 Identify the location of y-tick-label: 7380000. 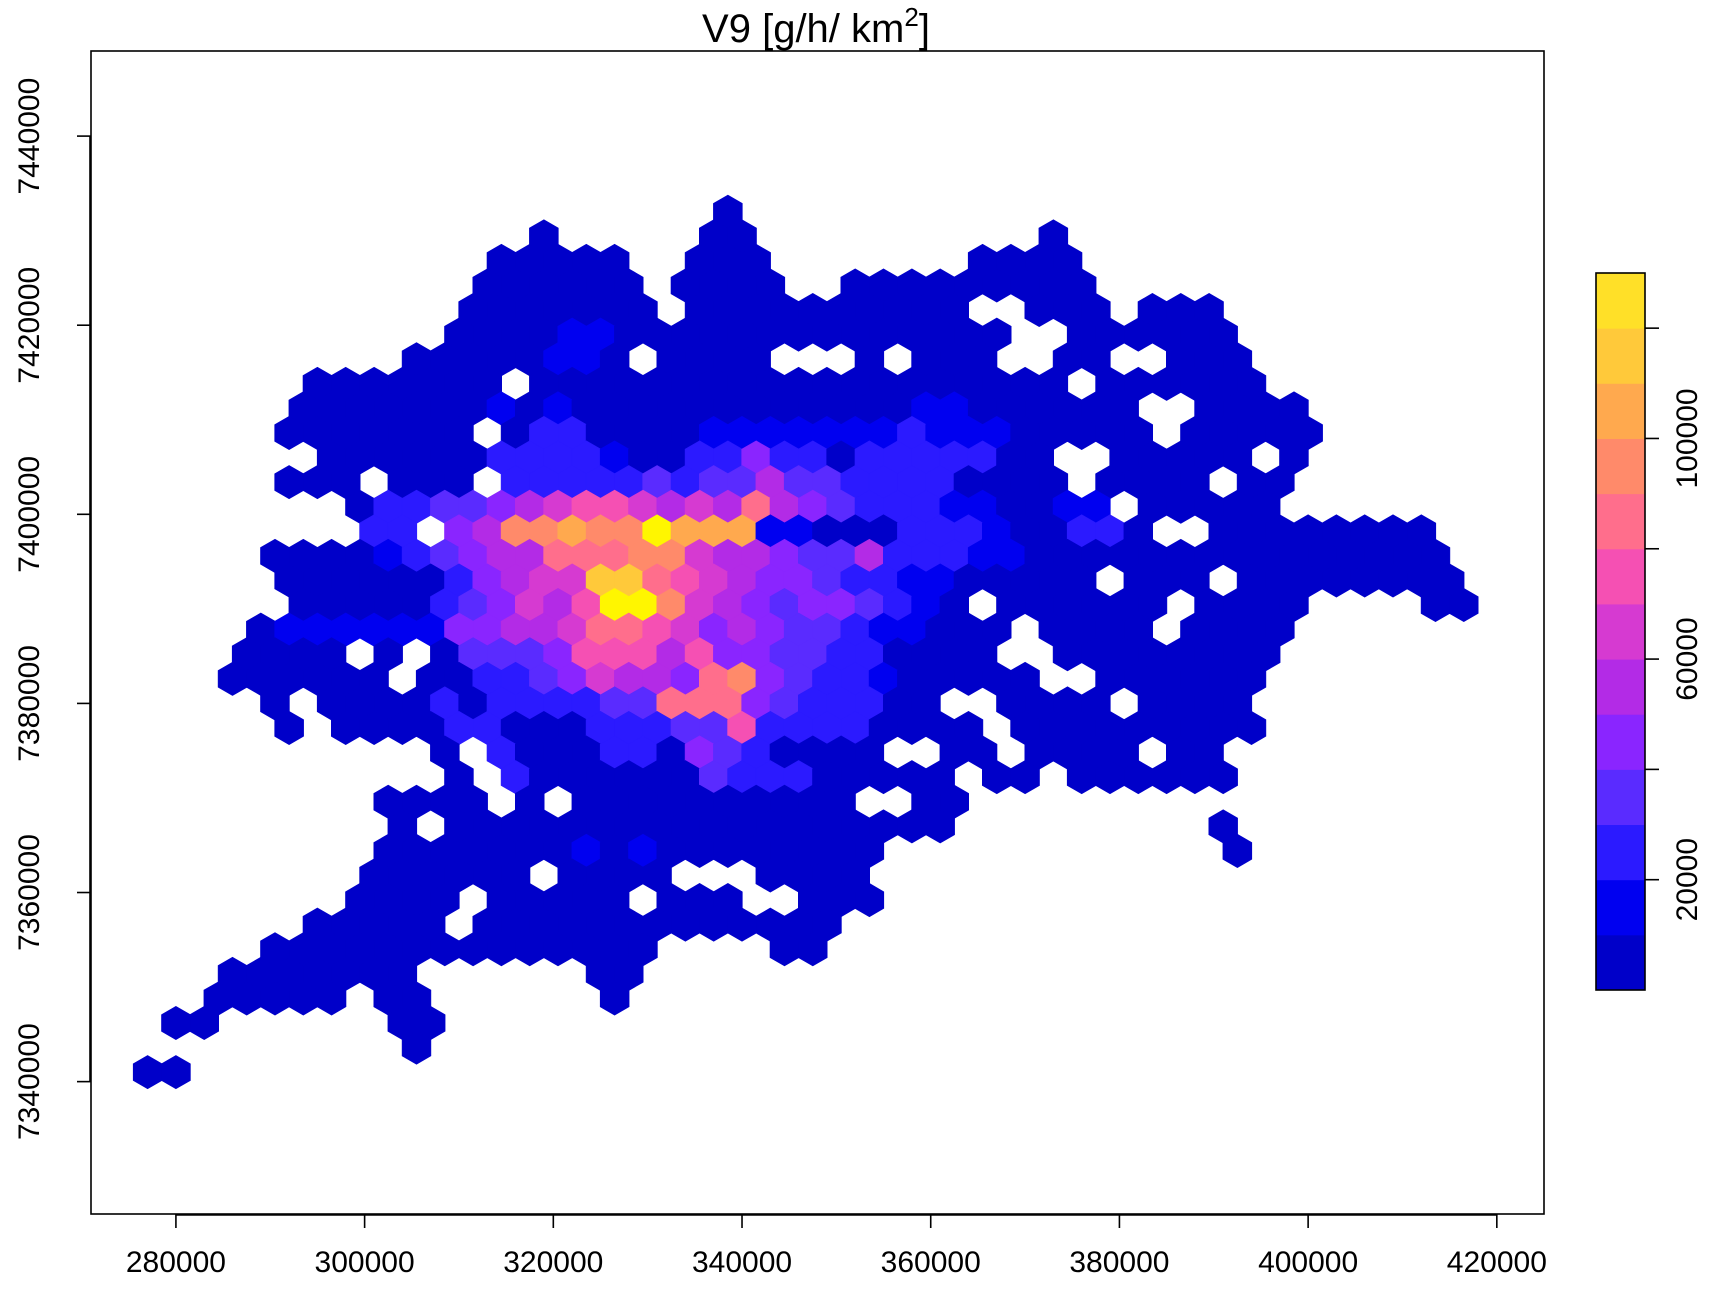
(29, 703).